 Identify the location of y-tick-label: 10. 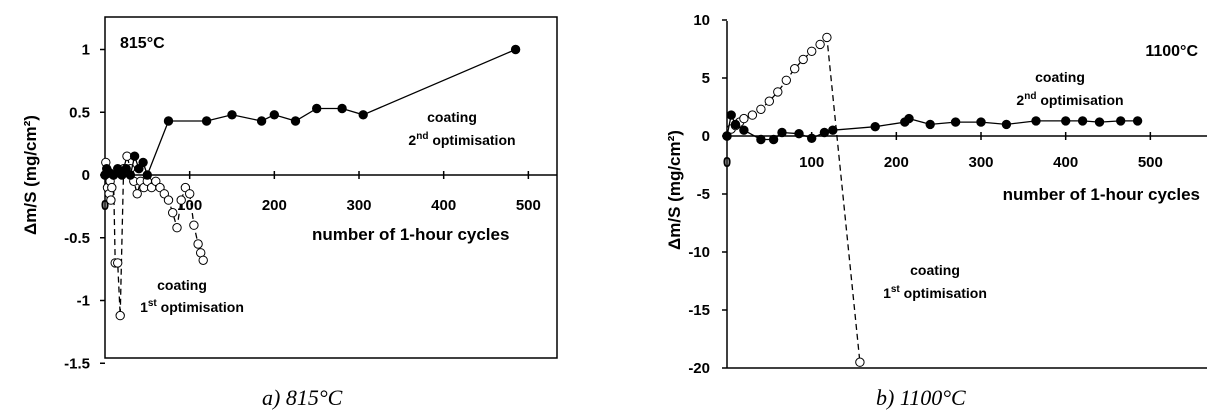
(701, 20).